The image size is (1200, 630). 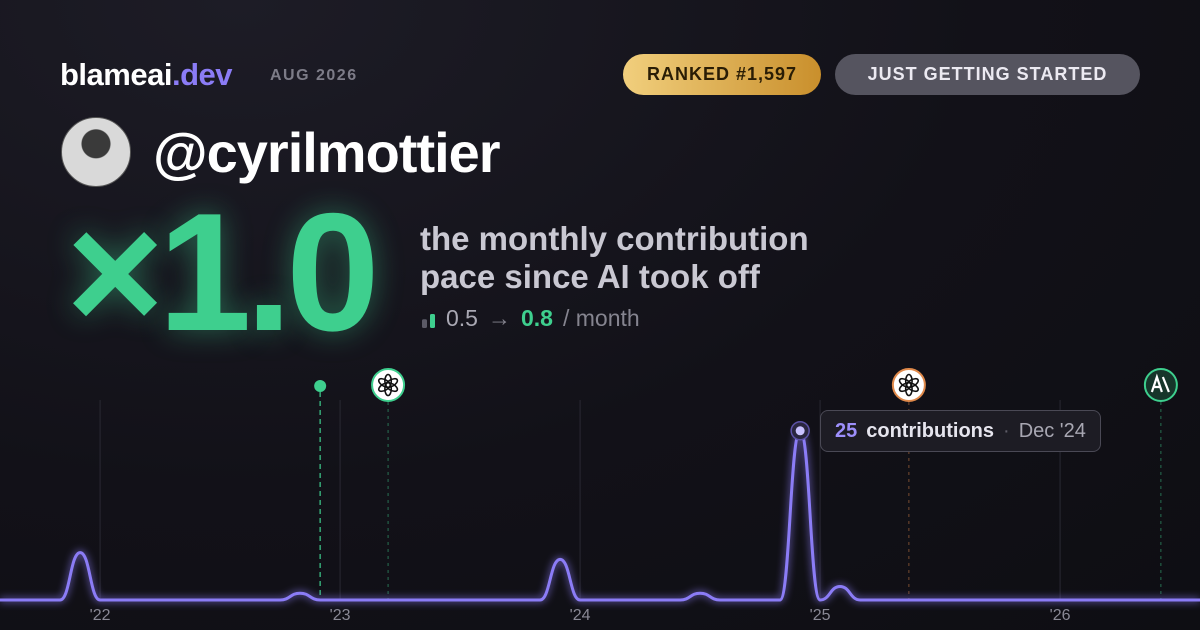 What do you see at coordinates (223, 272) in the screenshot?
I see `multiplier: ×1.0` at bounding box center [223, 272].